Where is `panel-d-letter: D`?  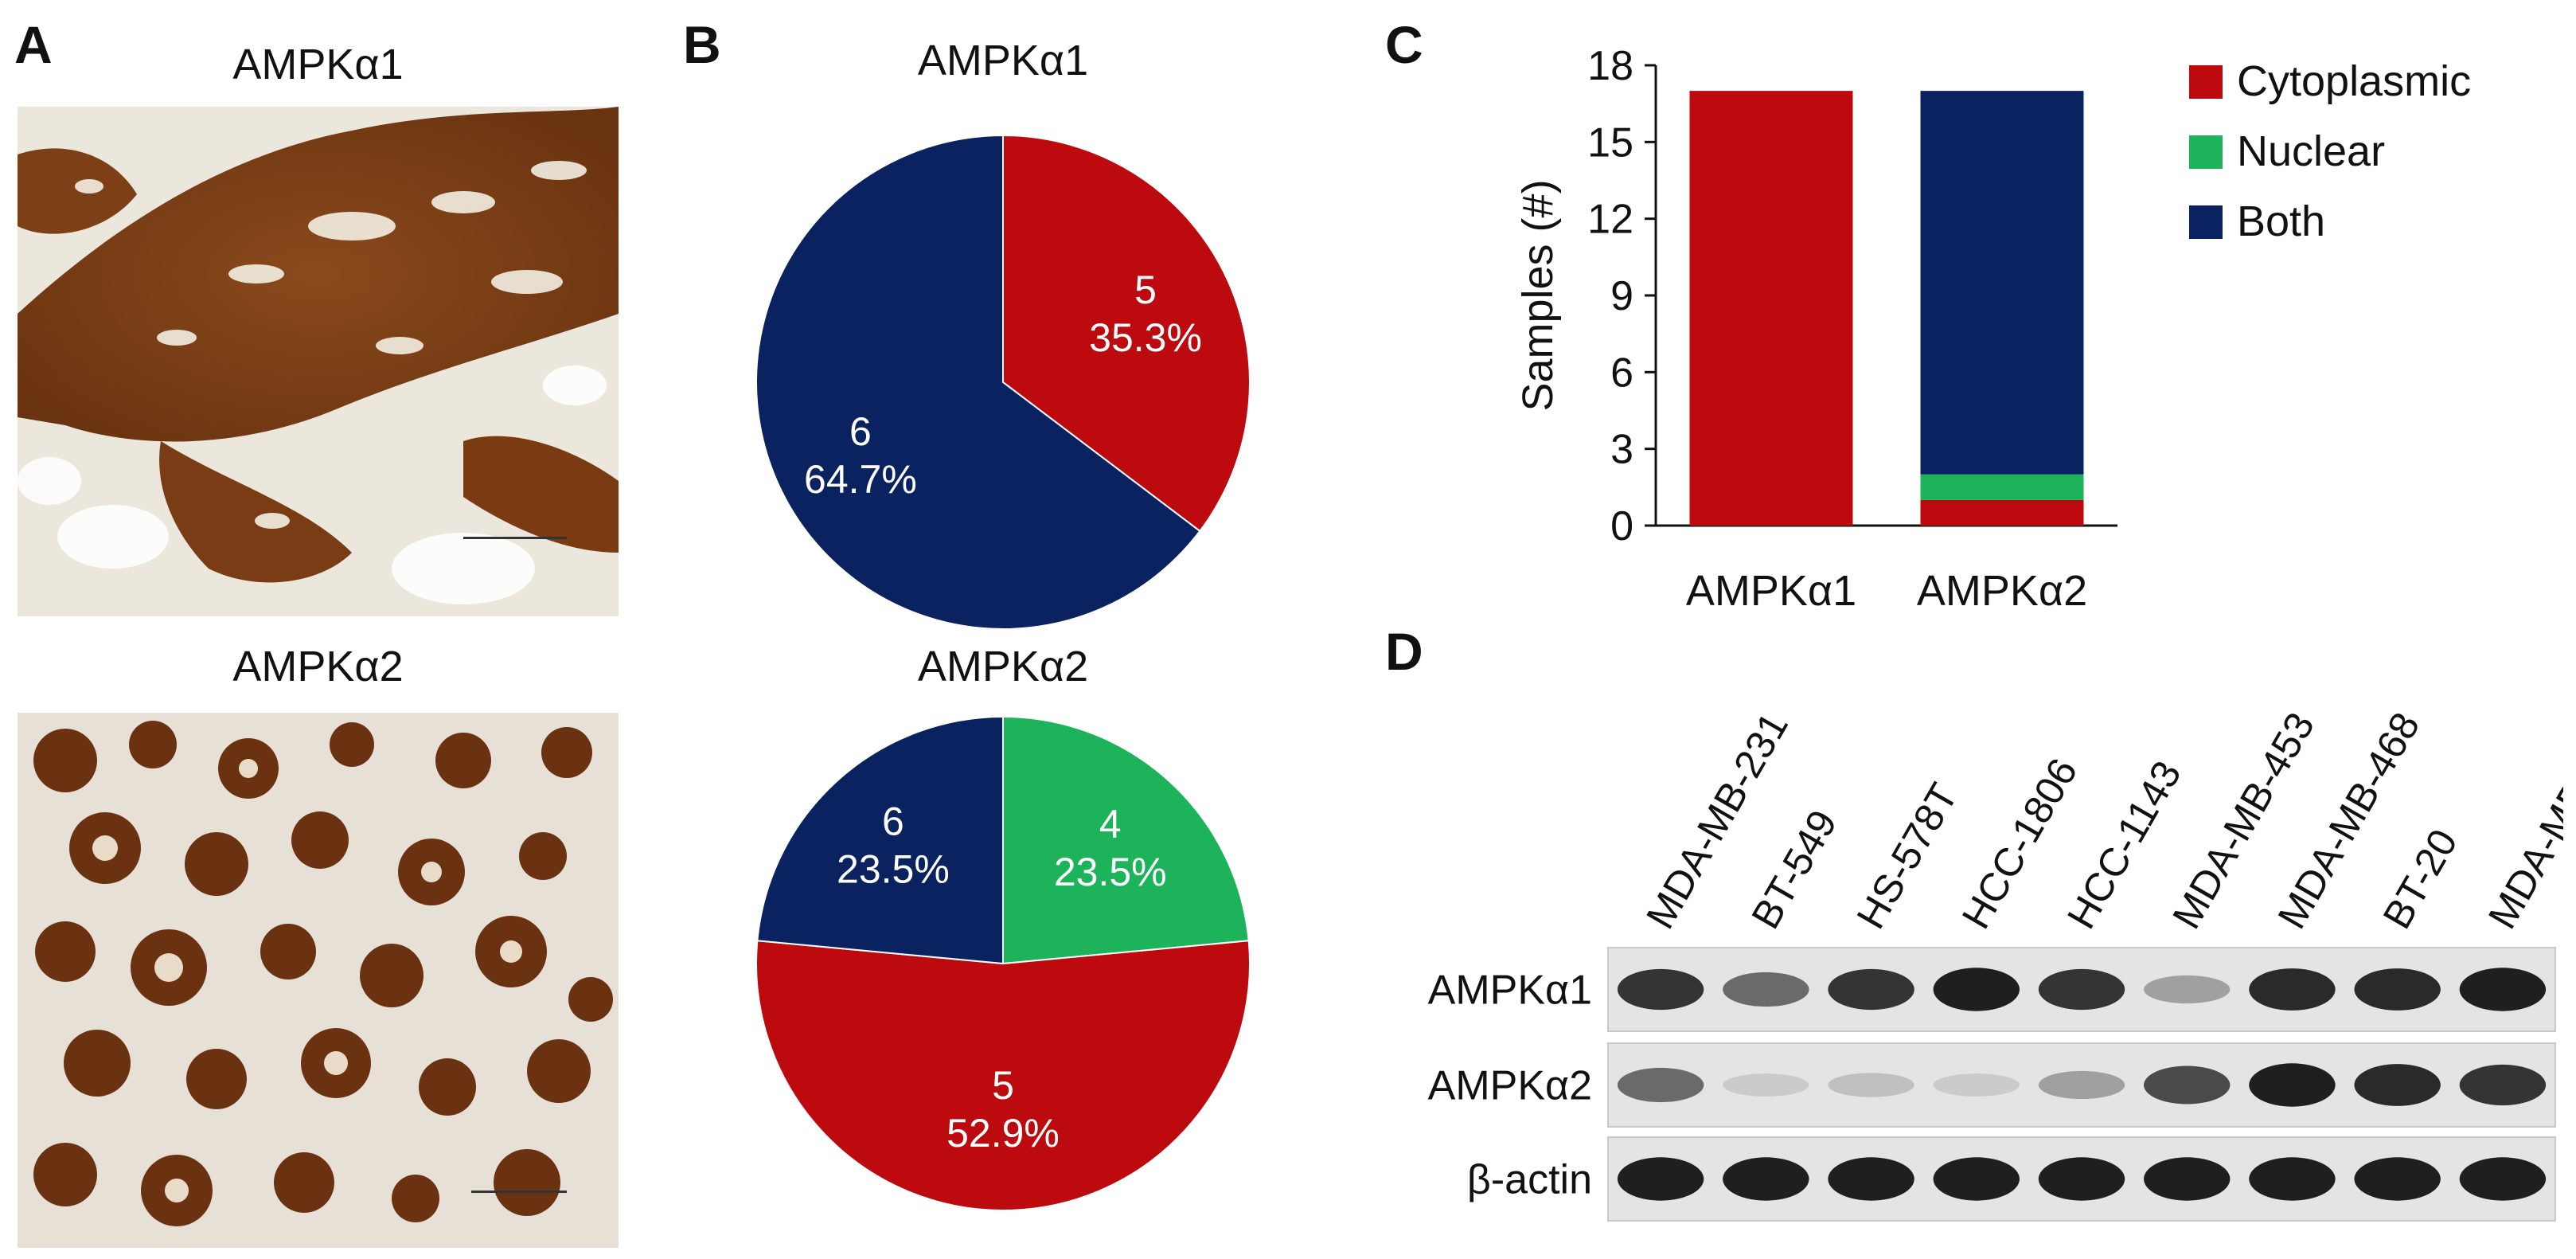
panel-d-letter: D is located at coordinates (1404, 651).